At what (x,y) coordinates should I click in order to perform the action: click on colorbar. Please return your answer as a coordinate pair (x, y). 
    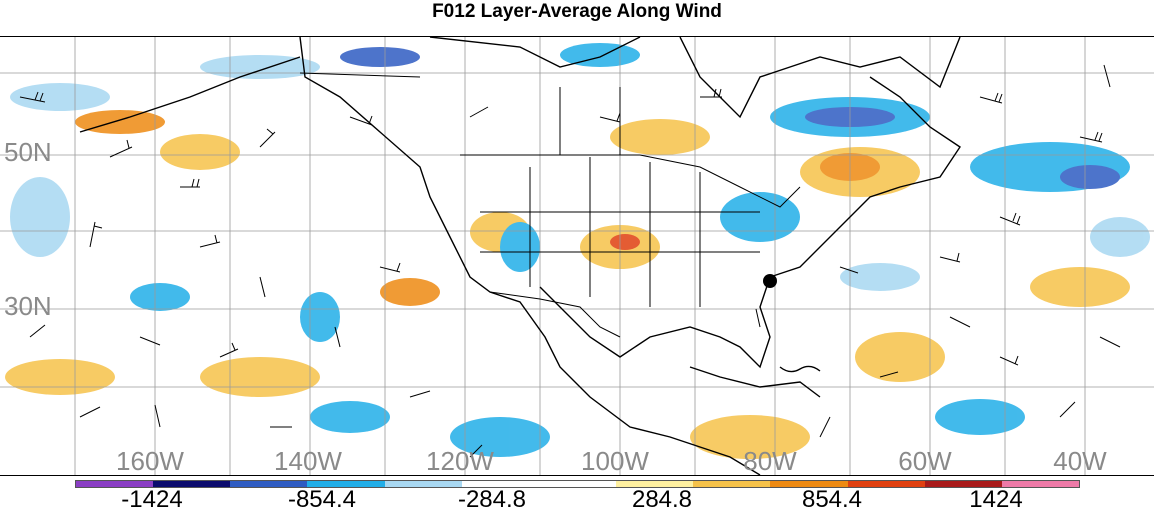
    Looking at the image, I should click on (577, 484).